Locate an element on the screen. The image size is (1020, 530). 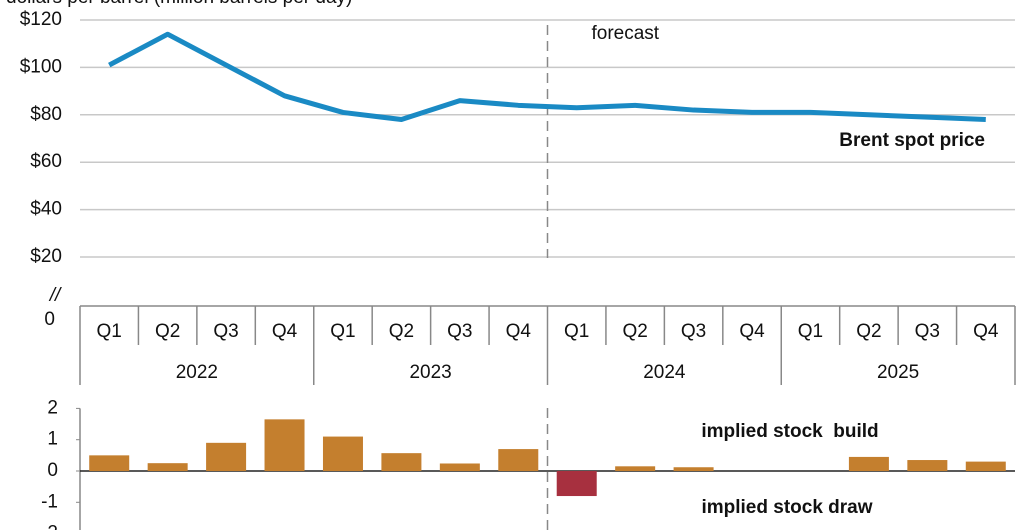
x-group-label: 2025 is located at coordinates (898, 372).